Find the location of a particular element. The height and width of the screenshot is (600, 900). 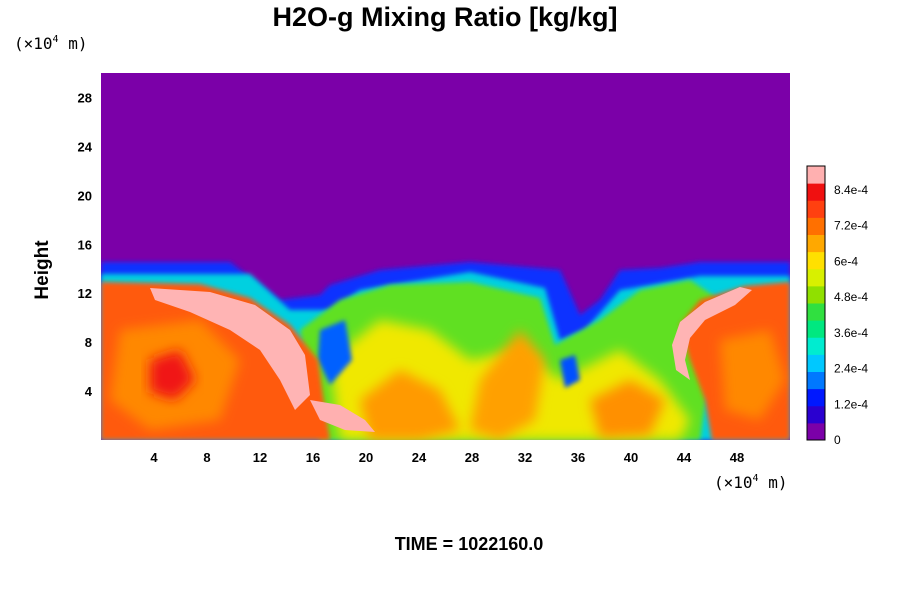

x-tick-label: 4 is located at coordinates (154, 457).